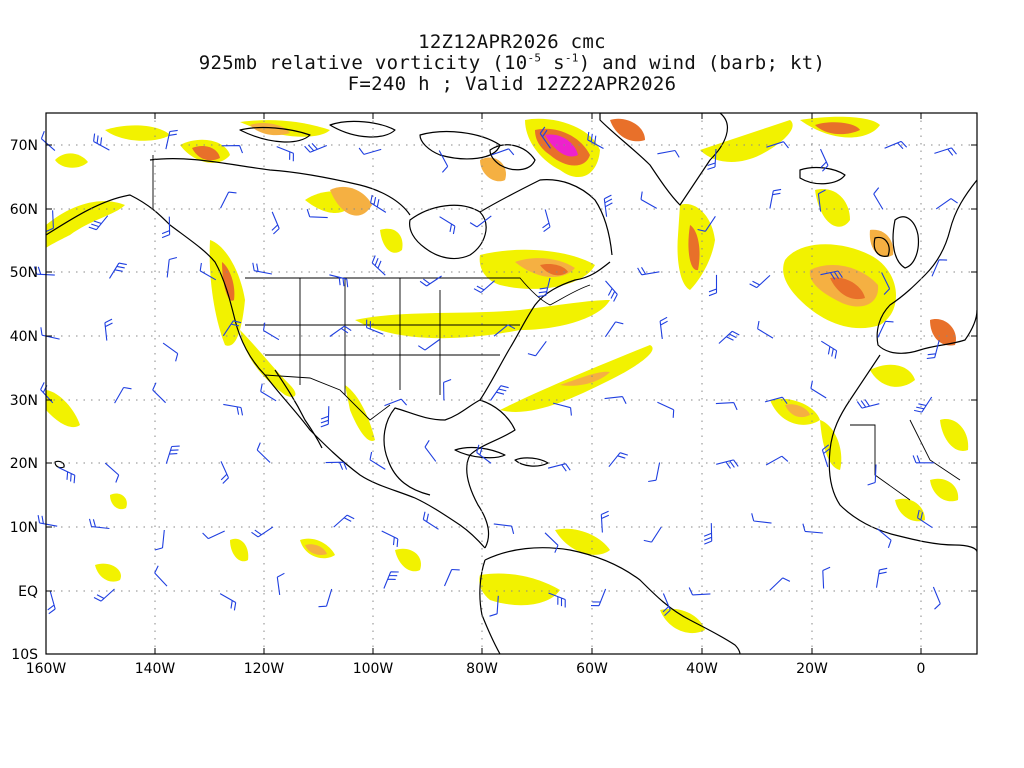 This screenshot has width=1024, height=768. What do you see at coordinates (482, 669) in the screenshot?
I see `lon-label: 80W` at bounding box center [482, 669].